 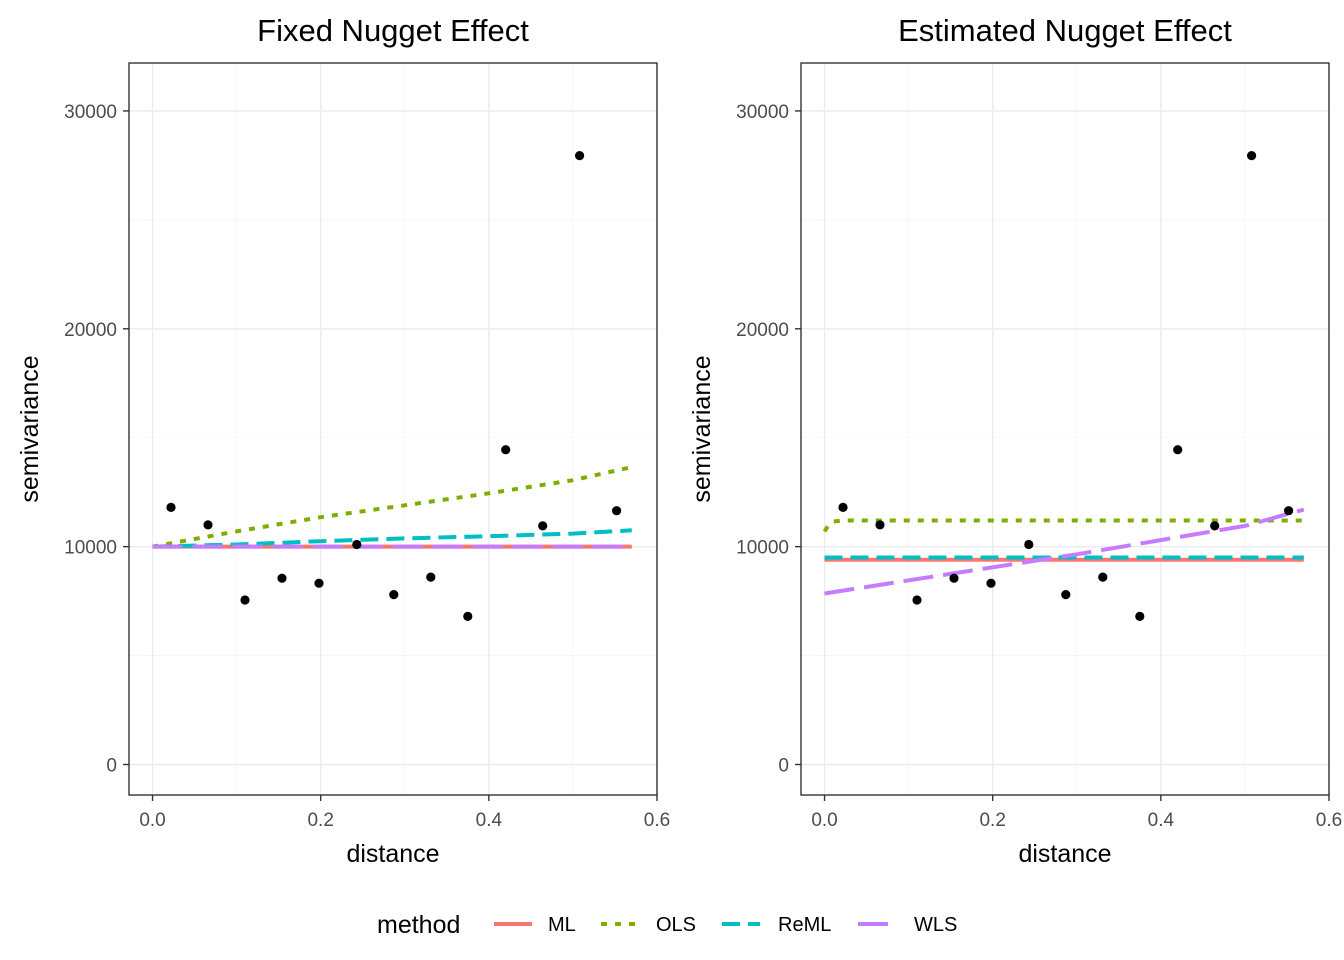 I want to click on panel-2-title: Estimated Nugget Effect, so click(x=1065, y=30).